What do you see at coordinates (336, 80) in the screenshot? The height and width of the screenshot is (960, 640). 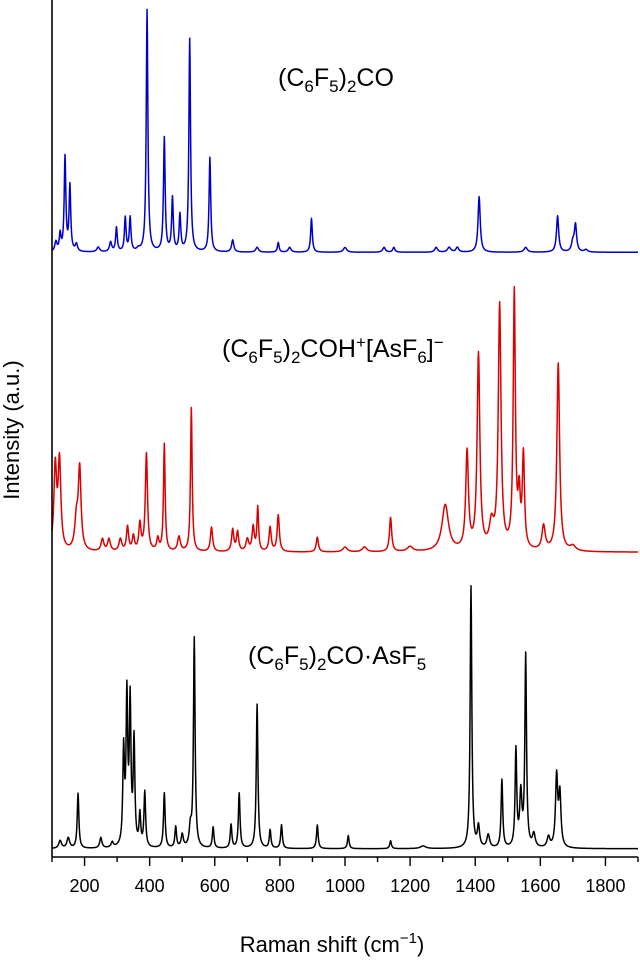 I see `series-label-0: (C6F5)2CO` at bounding box center [336, 80].